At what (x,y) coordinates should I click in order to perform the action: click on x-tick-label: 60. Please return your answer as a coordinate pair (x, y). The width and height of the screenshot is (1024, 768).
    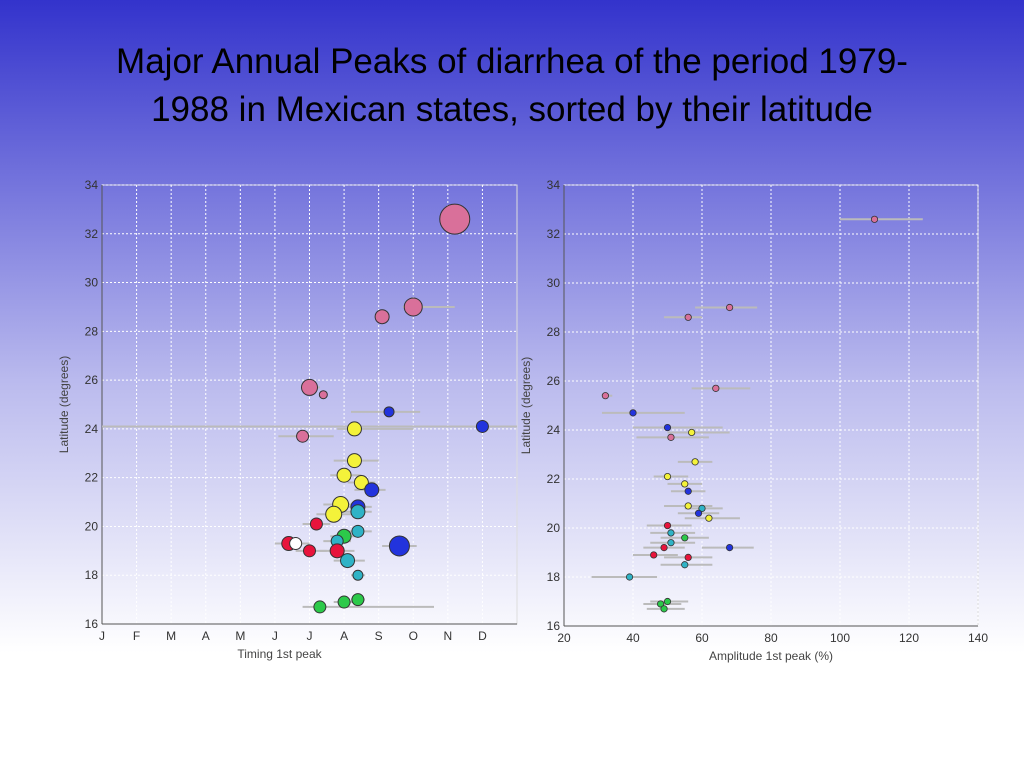
    Looking at the image, I should click on (702, 638).